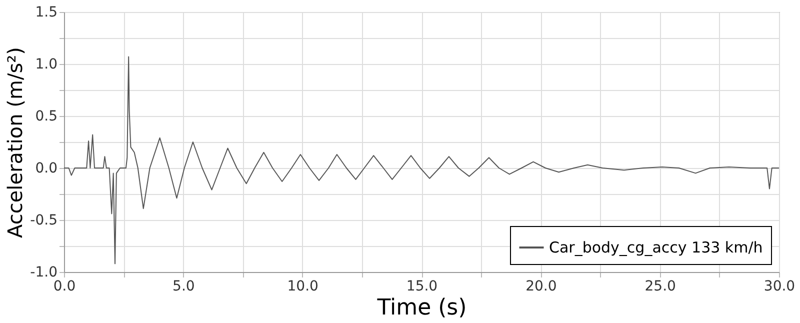  I want to click on x-tick-label: 15.0, so click(422, 286).